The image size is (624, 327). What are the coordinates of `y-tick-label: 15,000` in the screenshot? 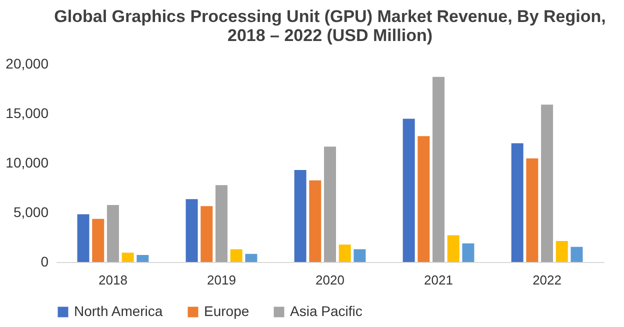 It's located at (27, 113).